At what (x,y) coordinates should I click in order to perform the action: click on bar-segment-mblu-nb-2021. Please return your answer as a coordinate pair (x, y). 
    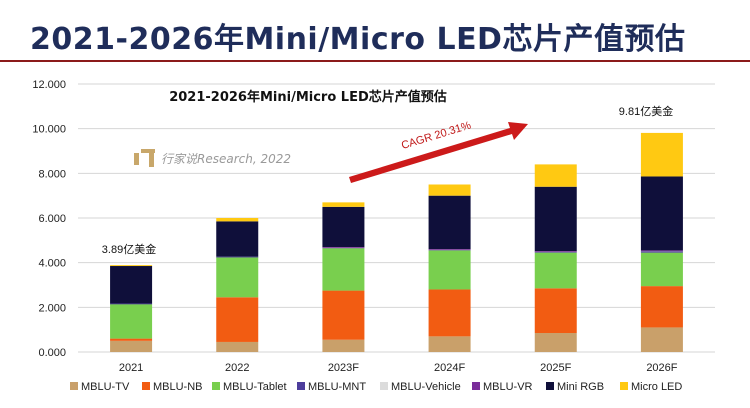
    Looking at the image, I should click on (131, 339).